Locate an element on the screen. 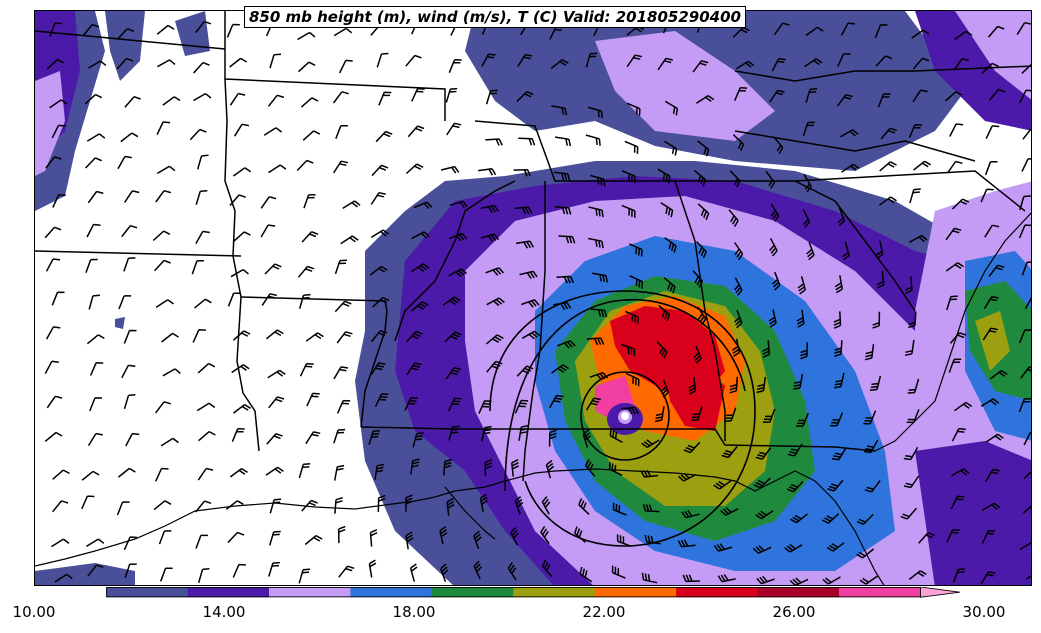  height-contours is located at coordinates (622, 418).